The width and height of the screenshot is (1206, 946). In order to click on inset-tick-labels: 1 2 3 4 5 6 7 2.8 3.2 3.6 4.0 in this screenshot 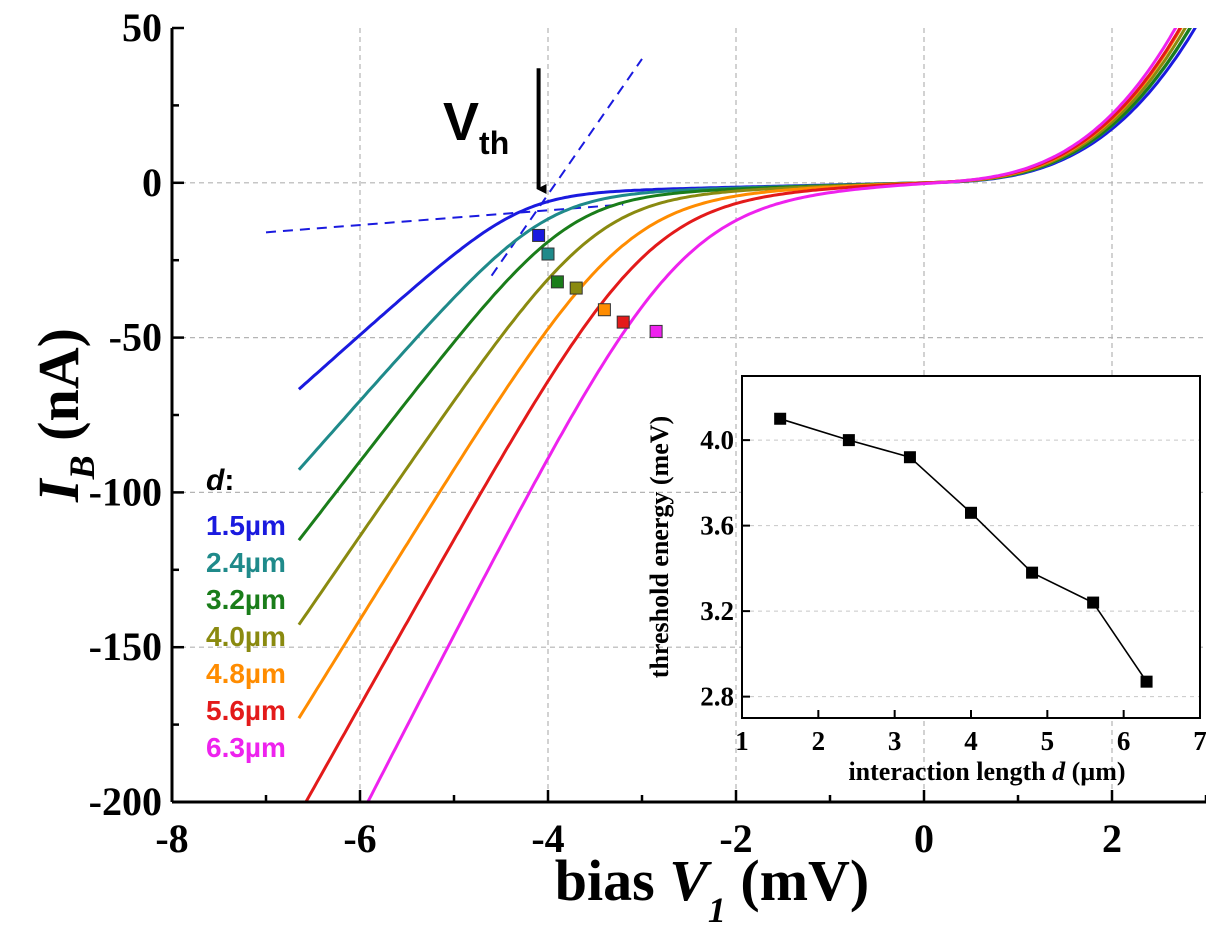, I will do `click(953, 590)`.